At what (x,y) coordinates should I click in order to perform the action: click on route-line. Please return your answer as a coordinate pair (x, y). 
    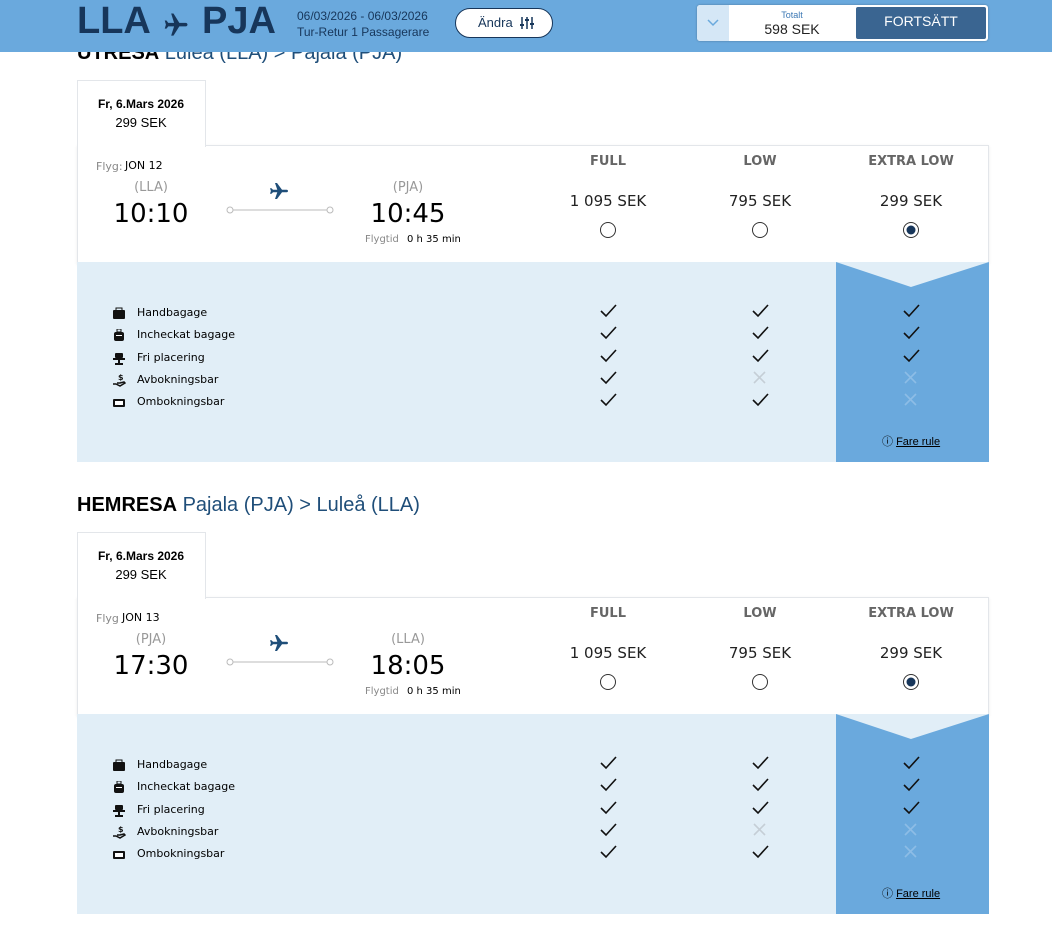
    Looking at the image, I should click on (280, 652).